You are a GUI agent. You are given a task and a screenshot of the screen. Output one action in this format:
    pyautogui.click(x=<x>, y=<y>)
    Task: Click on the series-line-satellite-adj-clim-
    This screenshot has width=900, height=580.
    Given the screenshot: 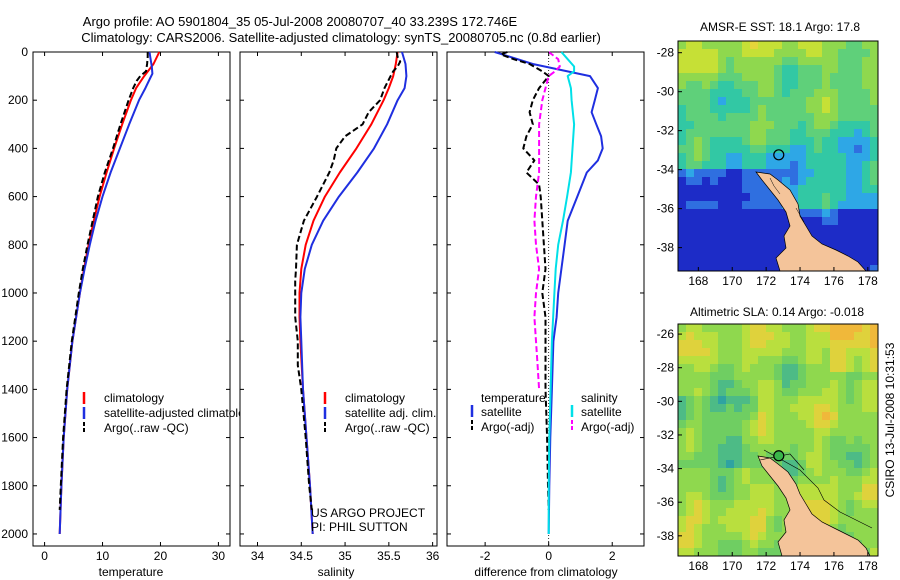 What is the action you would take?
    pyautogui.click(x=353, y=293)
    